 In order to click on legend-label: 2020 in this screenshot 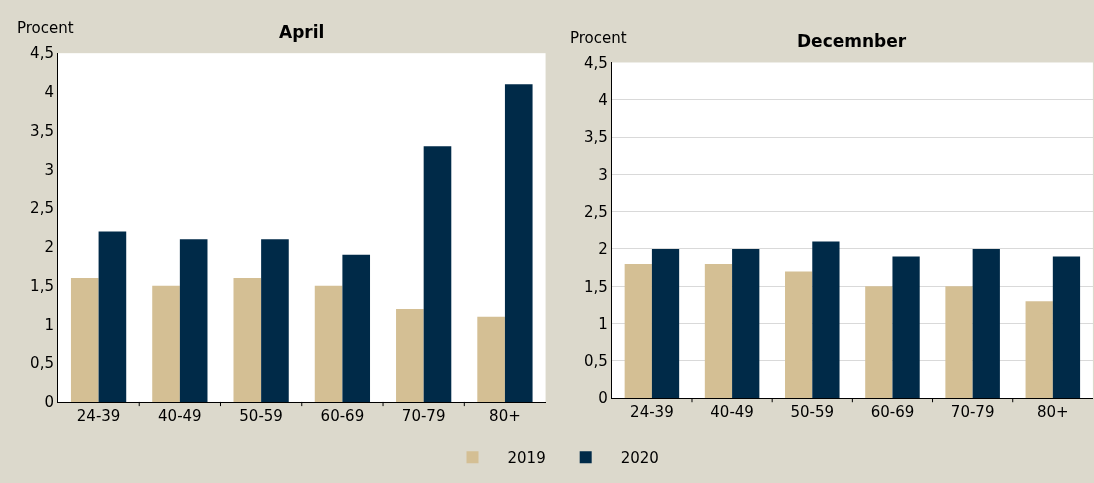, I will do `click(639, 458)`.